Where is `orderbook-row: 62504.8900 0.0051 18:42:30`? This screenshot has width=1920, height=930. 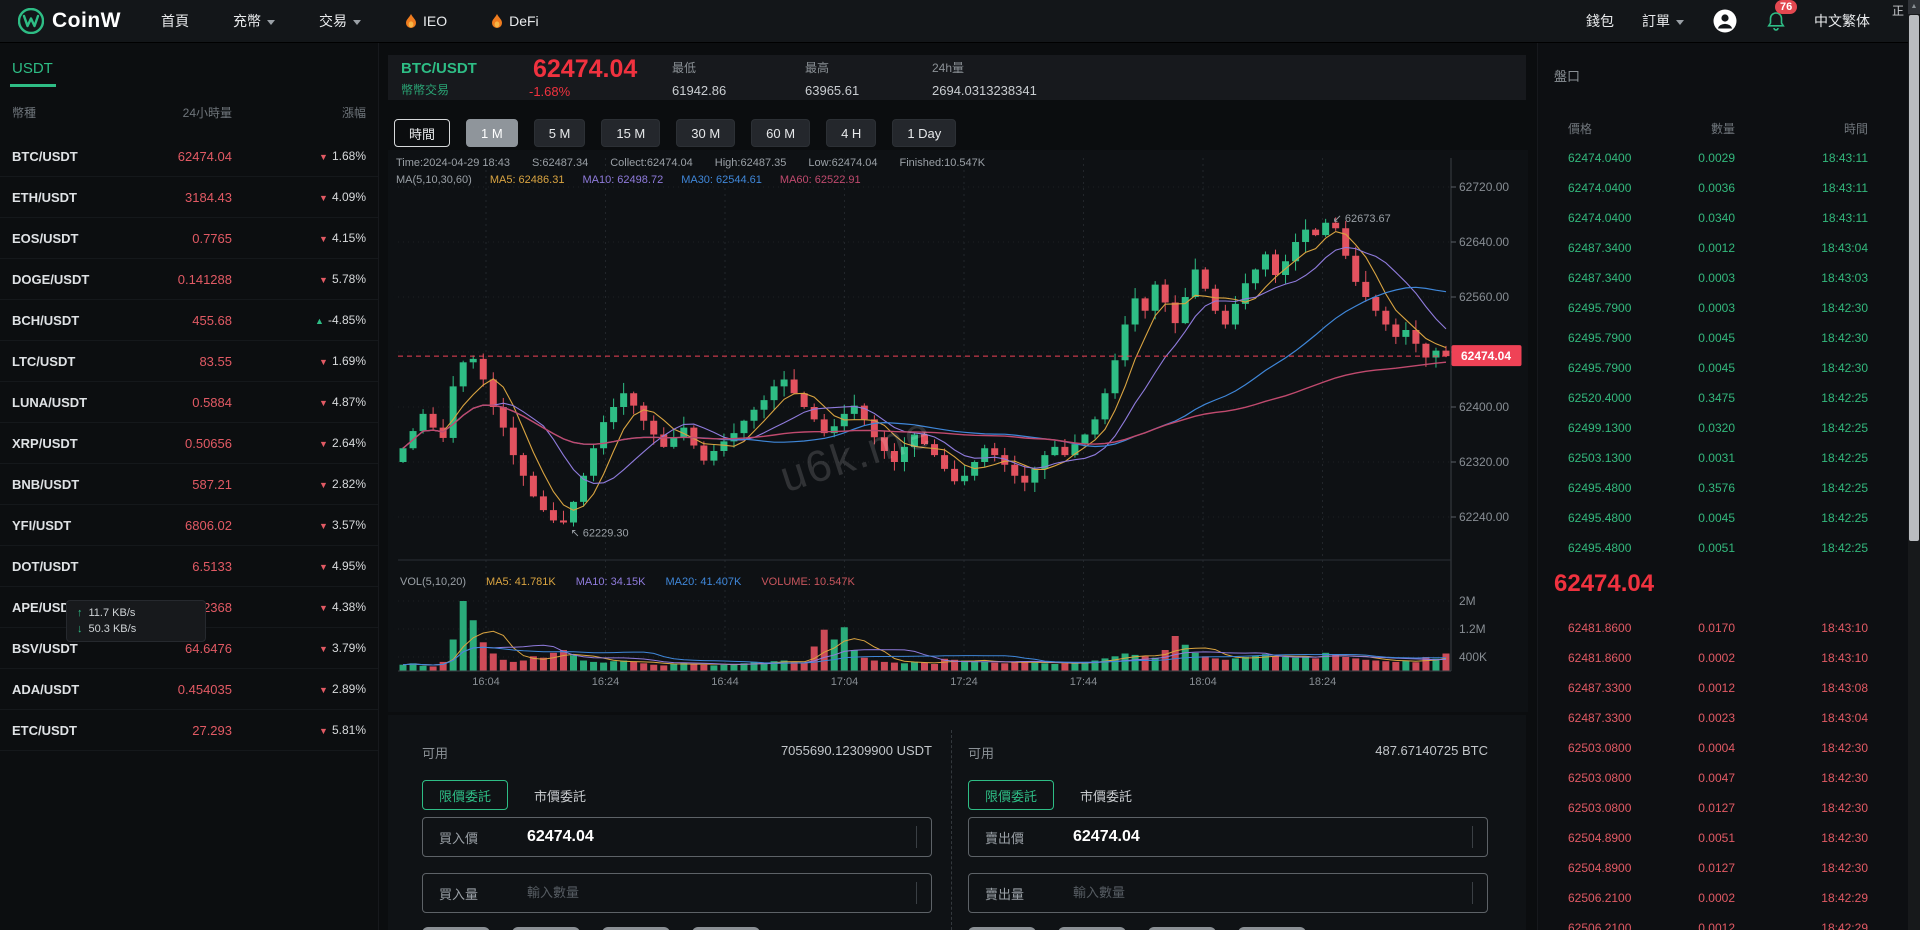
orderbook-row: 62504.8900 0.0051 18:42:30 is located at coordinates (1718, 838).